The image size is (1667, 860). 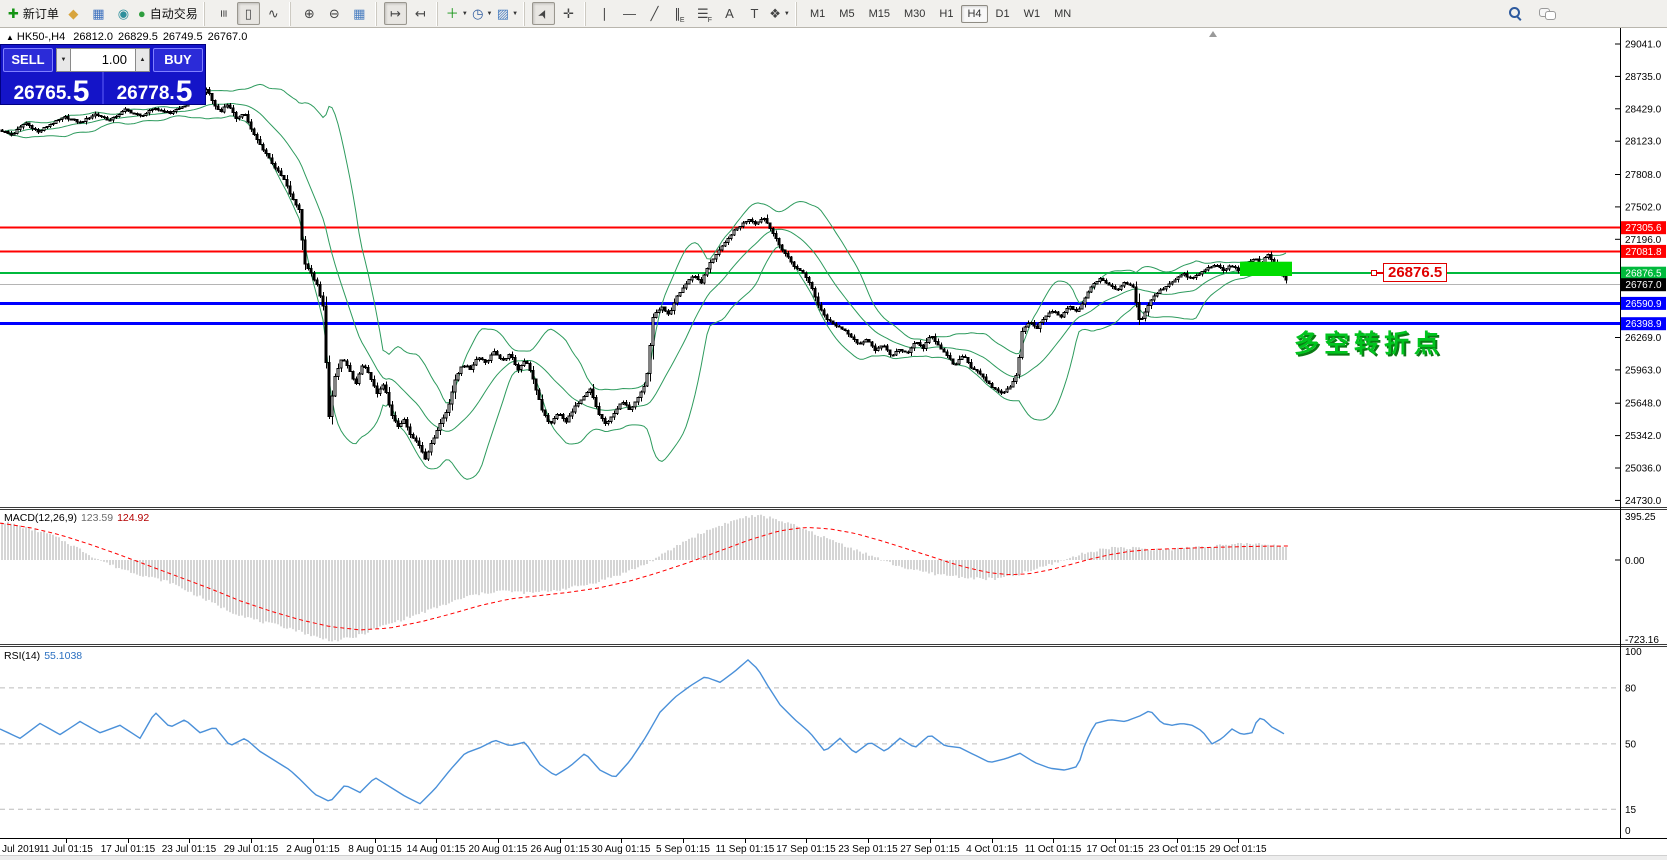 I want to click on channel-button: ∥ E, so click(x=679, y=15).